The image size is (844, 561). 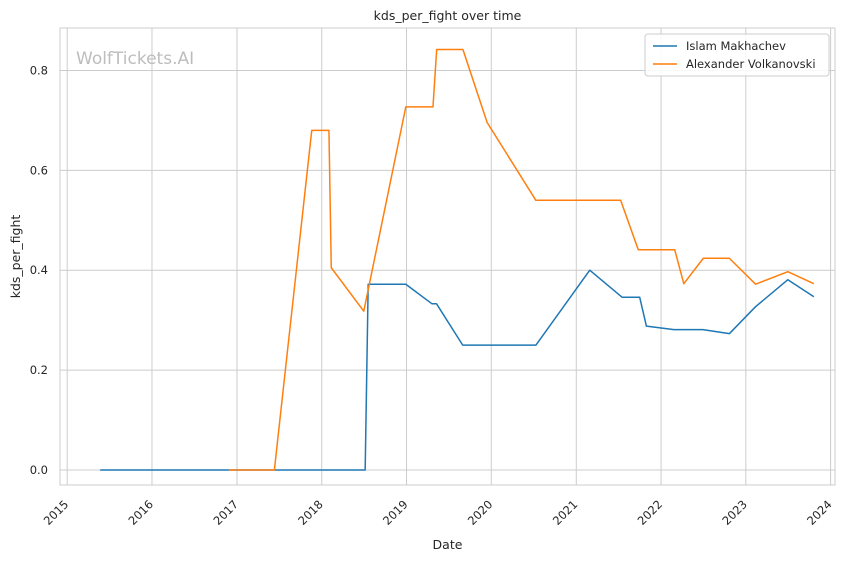 What do you see at coordinates (310, 512) in the screenshot?
I see `x-tick-label: 2018` at bounding box center [310, 512].